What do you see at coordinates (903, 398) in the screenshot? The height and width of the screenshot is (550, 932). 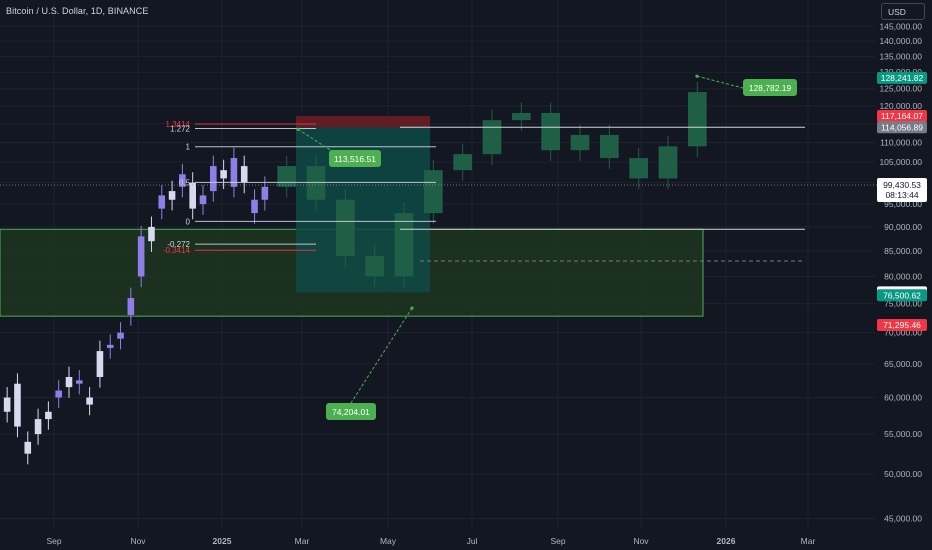 I see `price-axis-label: 60,000.00` at bounding box center [903, 398].